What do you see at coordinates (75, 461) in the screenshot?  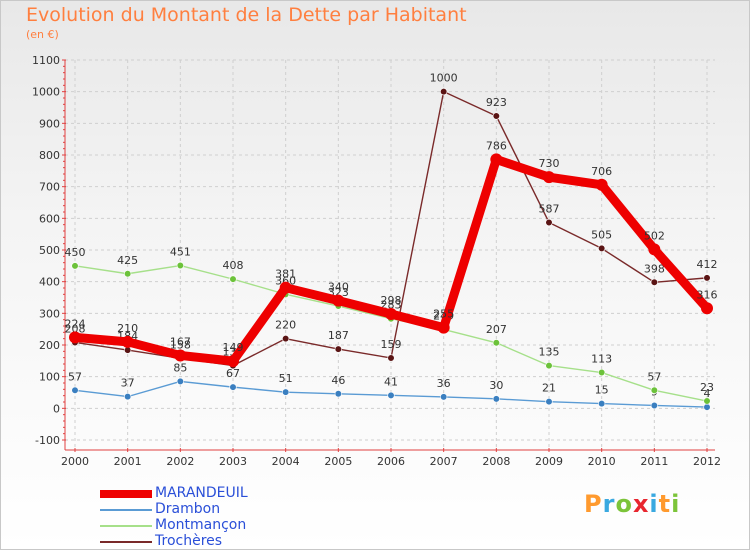 I see `x-tick-label: 2000` at bounding box center [75, 461].